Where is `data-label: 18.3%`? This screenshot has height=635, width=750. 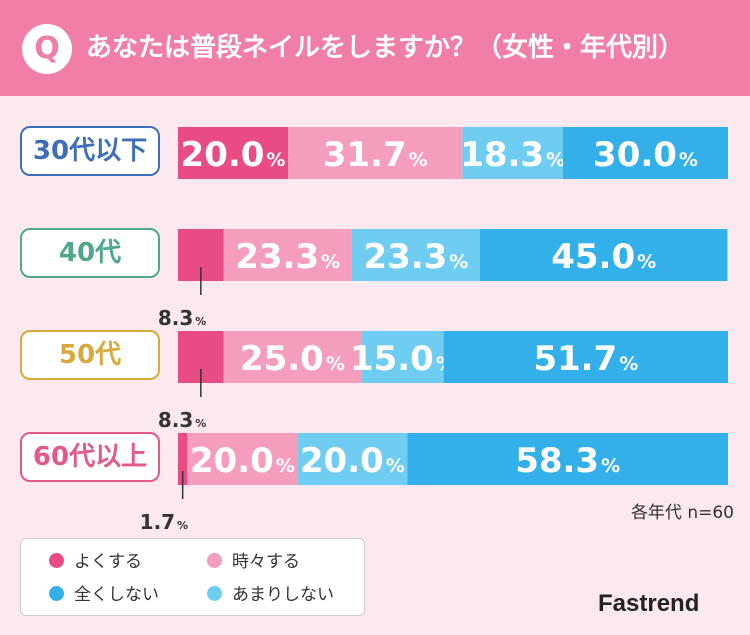 data-label: 18.3% is located at coordinates (512, 155).